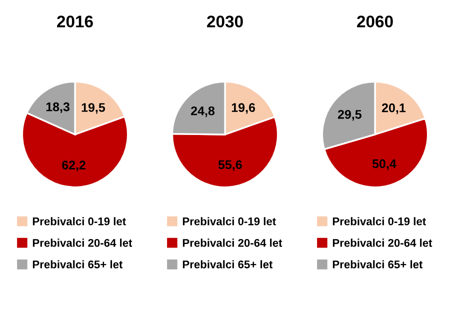  I want to click on chart-title: 2016, so click(75, 22).